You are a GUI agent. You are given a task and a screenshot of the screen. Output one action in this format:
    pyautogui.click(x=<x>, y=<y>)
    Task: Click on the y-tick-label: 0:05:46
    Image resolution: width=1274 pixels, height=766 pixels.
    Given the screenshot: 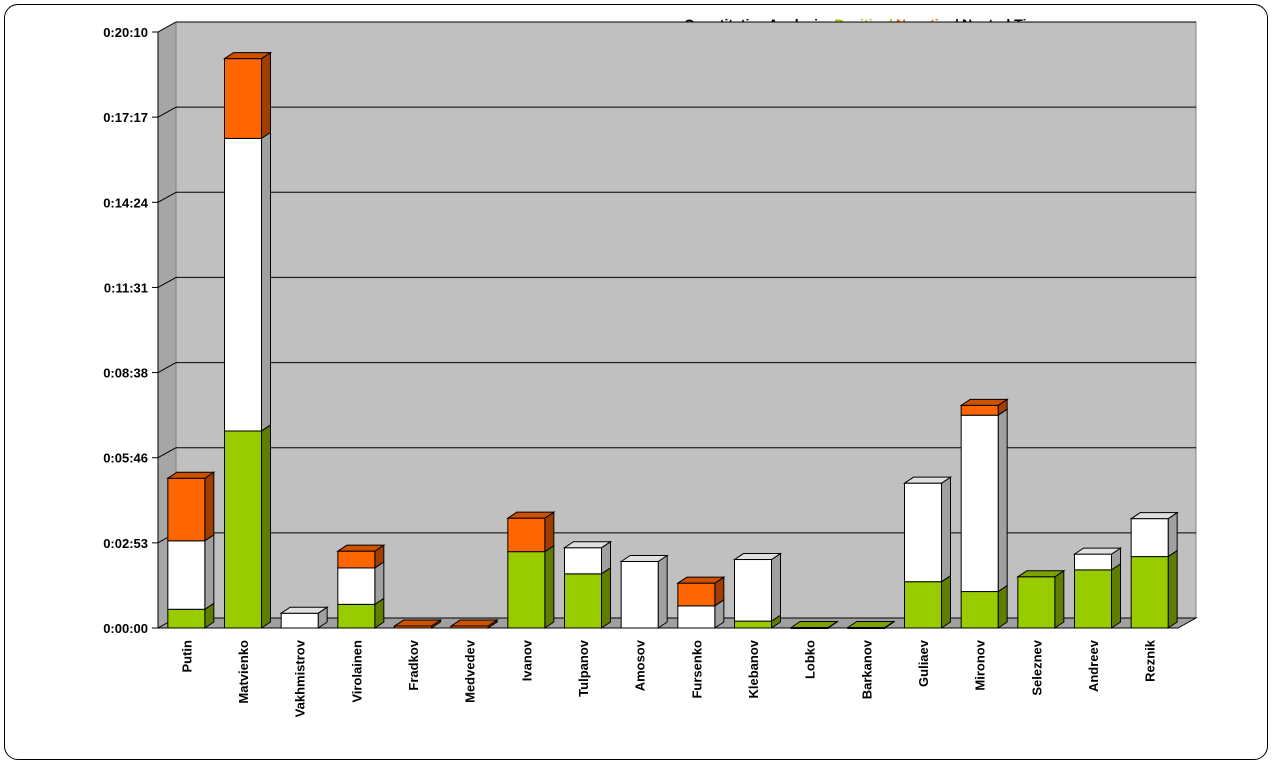 What is the action you would take?
    pyautogui.click(x=125, y=458)
    